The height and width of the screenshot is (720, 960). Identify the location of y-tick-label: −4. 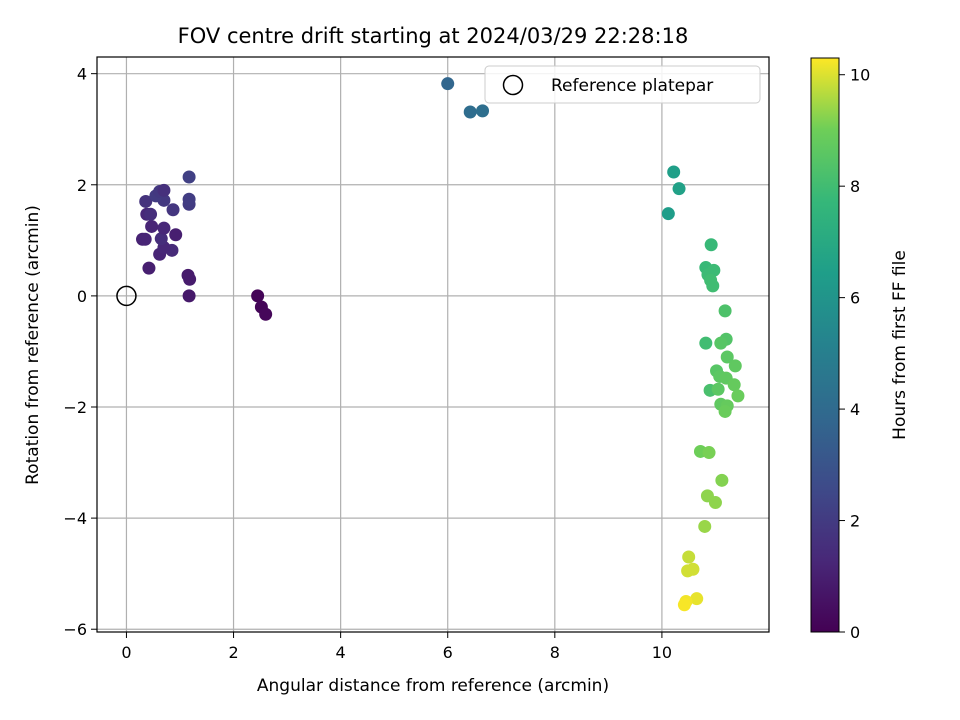
(75, 518).